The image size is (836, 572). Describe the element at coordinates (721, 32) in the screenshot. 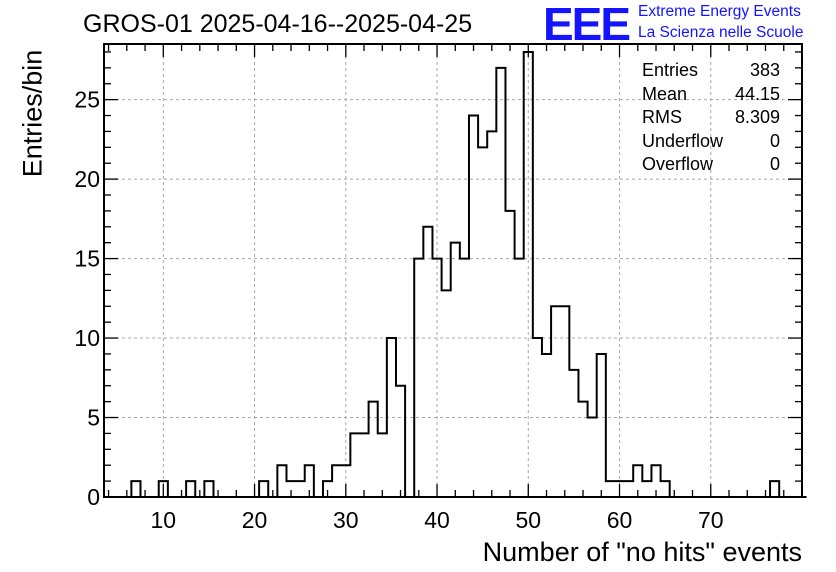

I see `logo-line-2: La Scienza nelle Scuole` at that location.